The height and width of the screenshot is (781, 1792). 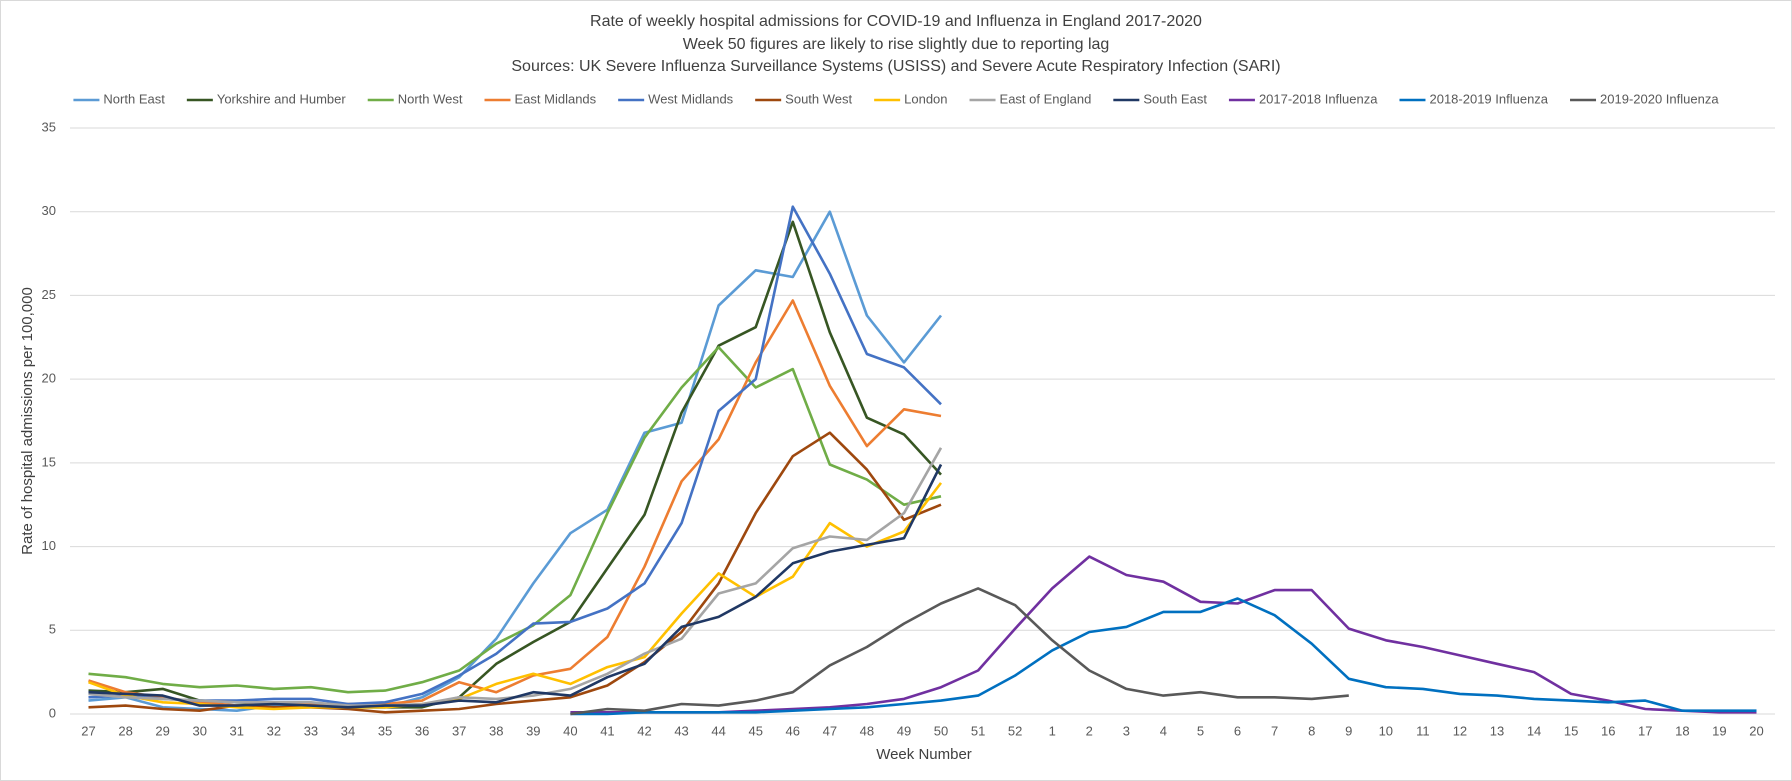 What do you see at coordinates (199, 730) in the screenshot?
I see `x-tick-label: 30` at bounding box center [199, 730].